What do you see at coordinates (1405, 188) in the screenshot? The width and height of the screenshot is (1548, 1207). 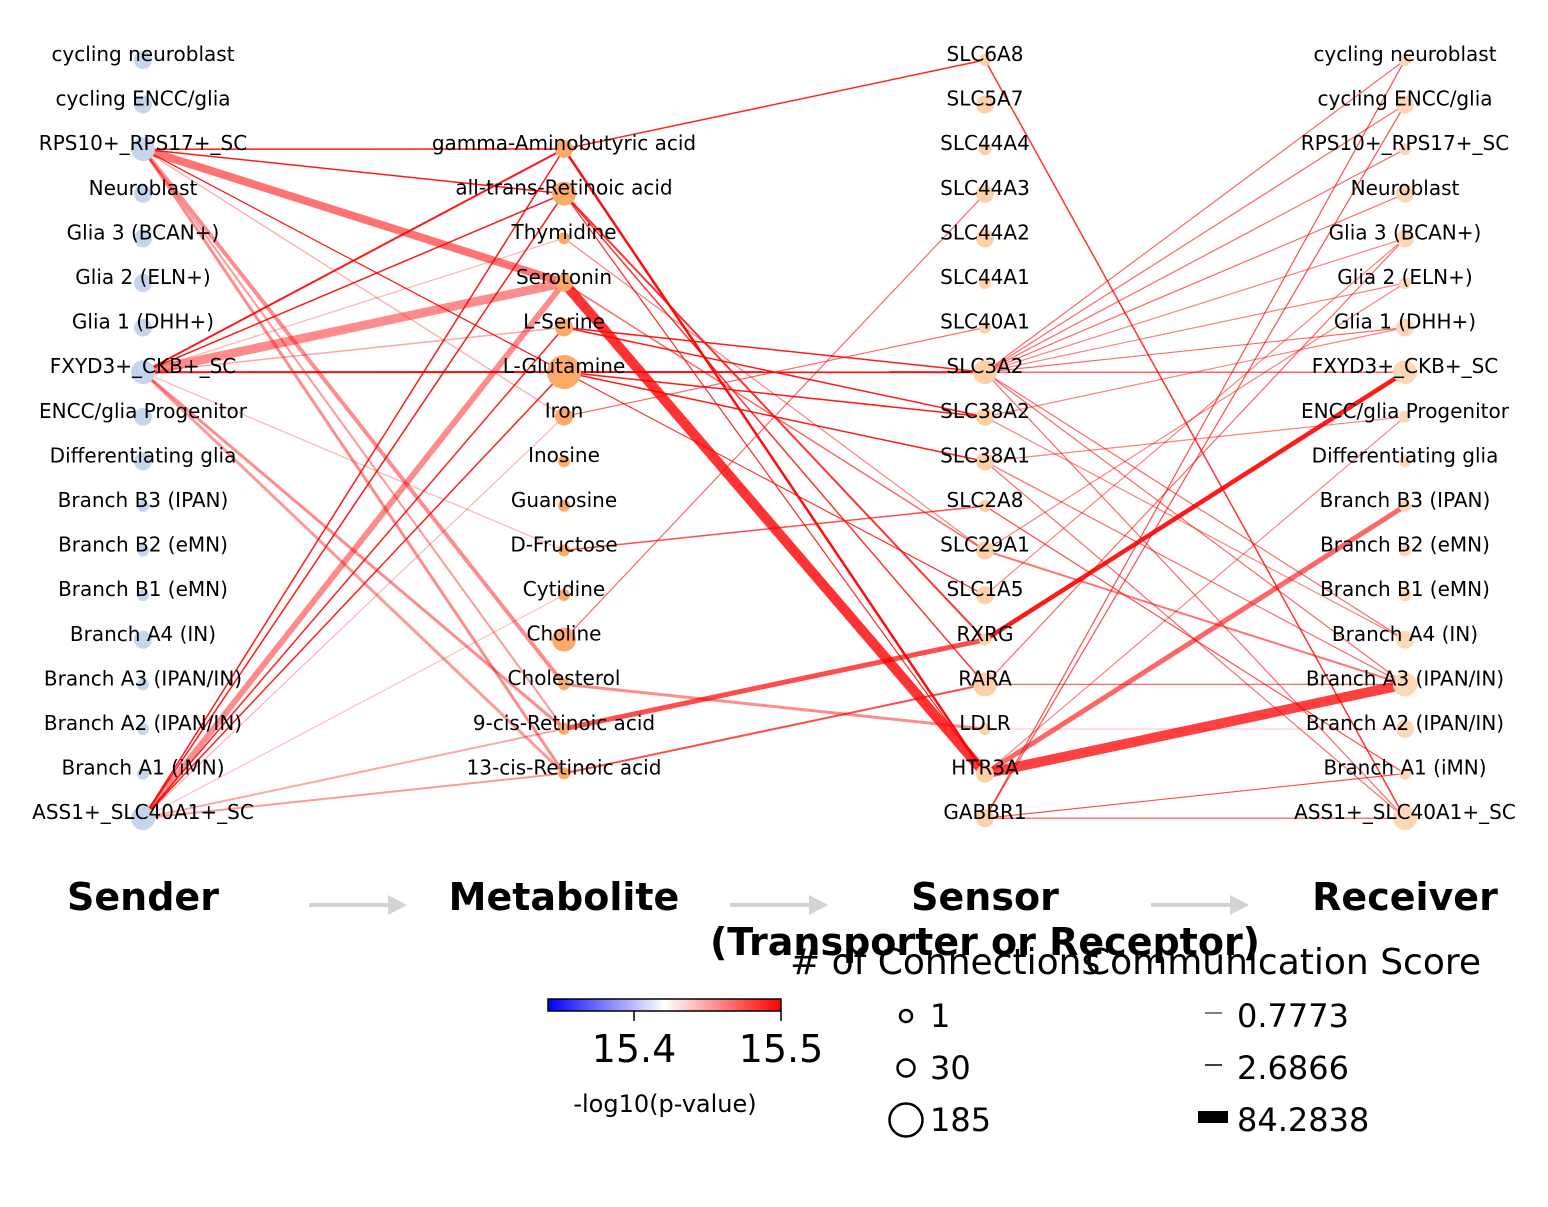 I see `receiver-node-label: Neuroblast` at bounding box center [1405, 188].